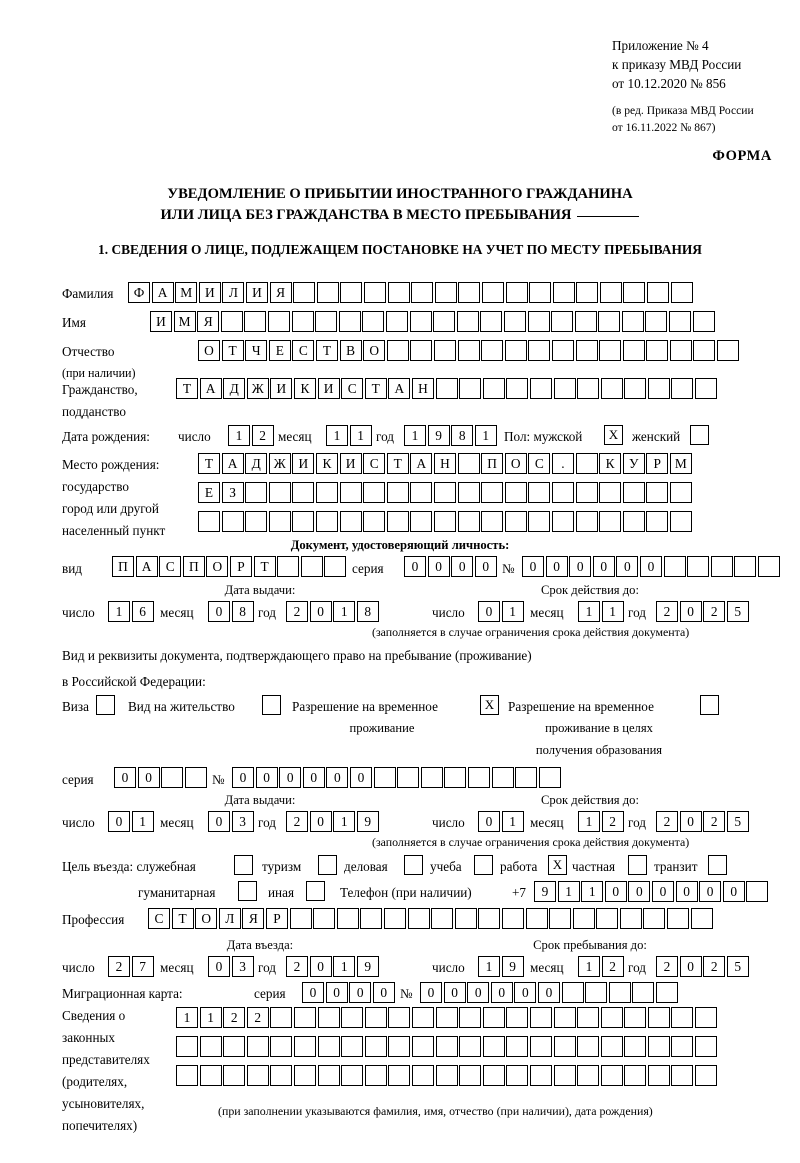 This screenshot has height=1163, width=800. Describe the element at coordinates (234, 1017) in the screenshot. I see `legal-rep-cell: 2` at that location.